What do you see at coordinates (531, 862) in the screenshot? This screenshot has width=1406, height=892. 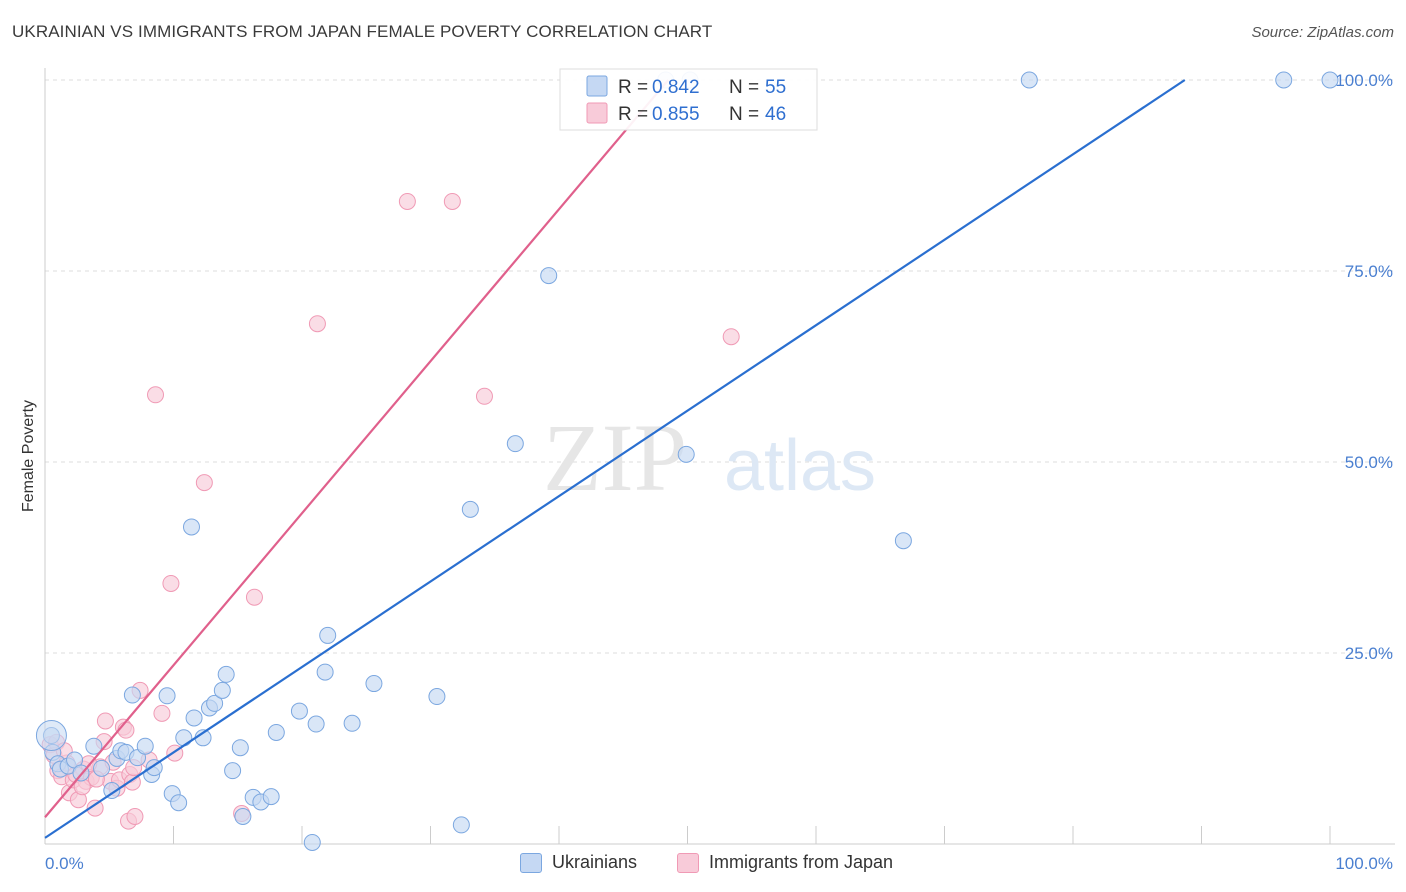 I see `legend-swatch-ukrainians` at bounding box center [531, 862].